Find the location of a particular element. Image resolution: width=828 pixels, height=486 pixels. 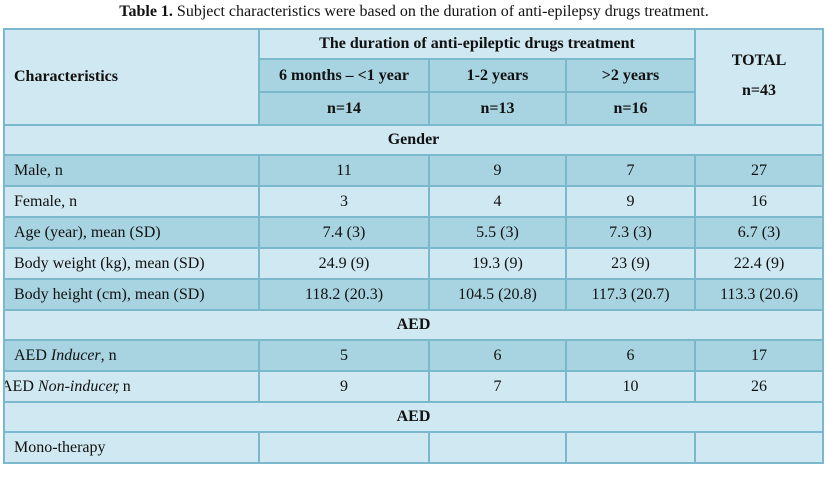

cell-value: 7.4 (3) is located at coordinates (344, 232).